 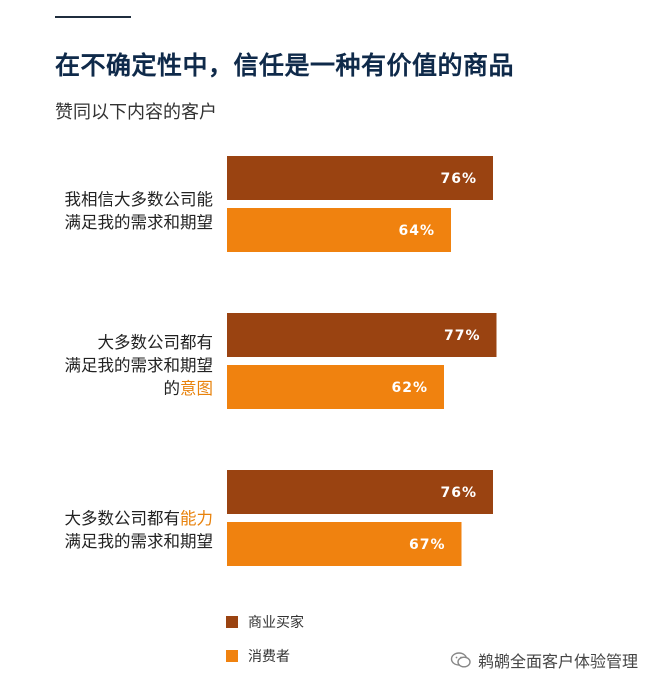 What do you see at coordinates (269, 657) in the screenshot?
I see `legend-label-consumer: 消费者` at bounding box center [269, 657].